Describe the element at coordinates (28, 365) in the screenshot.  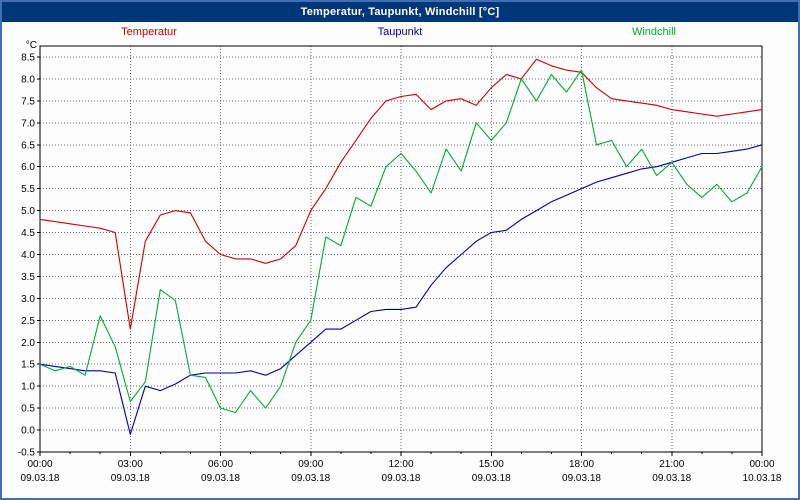
I see `y-tick-label: 1.5` at that location.